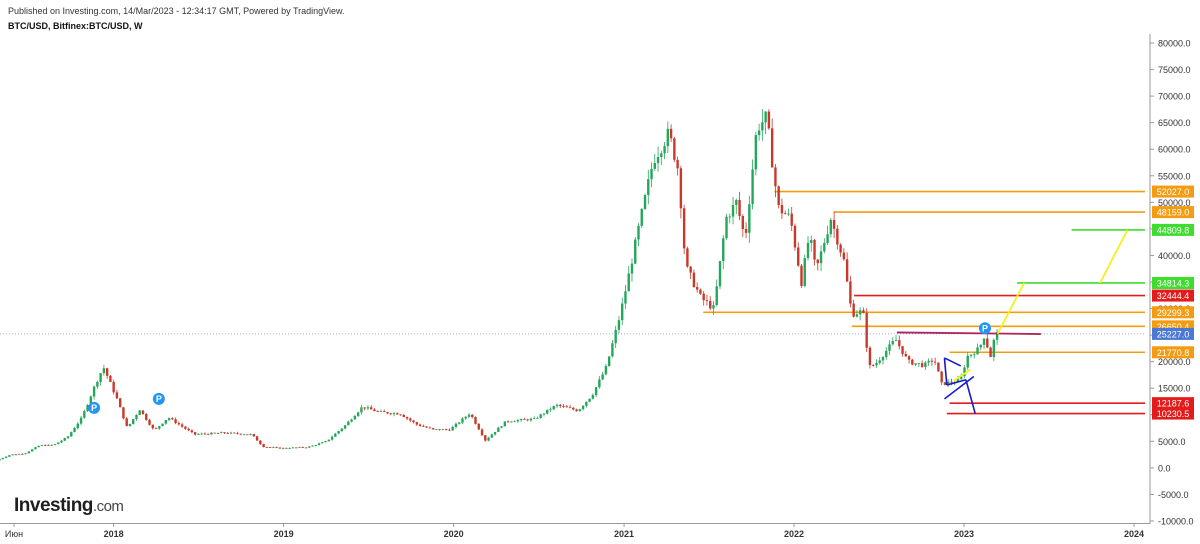 This screenshot has height=544, width=1200. Describe the element at coordinates (114, 534) in the screenshot. I see `x-tick-label: 2018` at that location.